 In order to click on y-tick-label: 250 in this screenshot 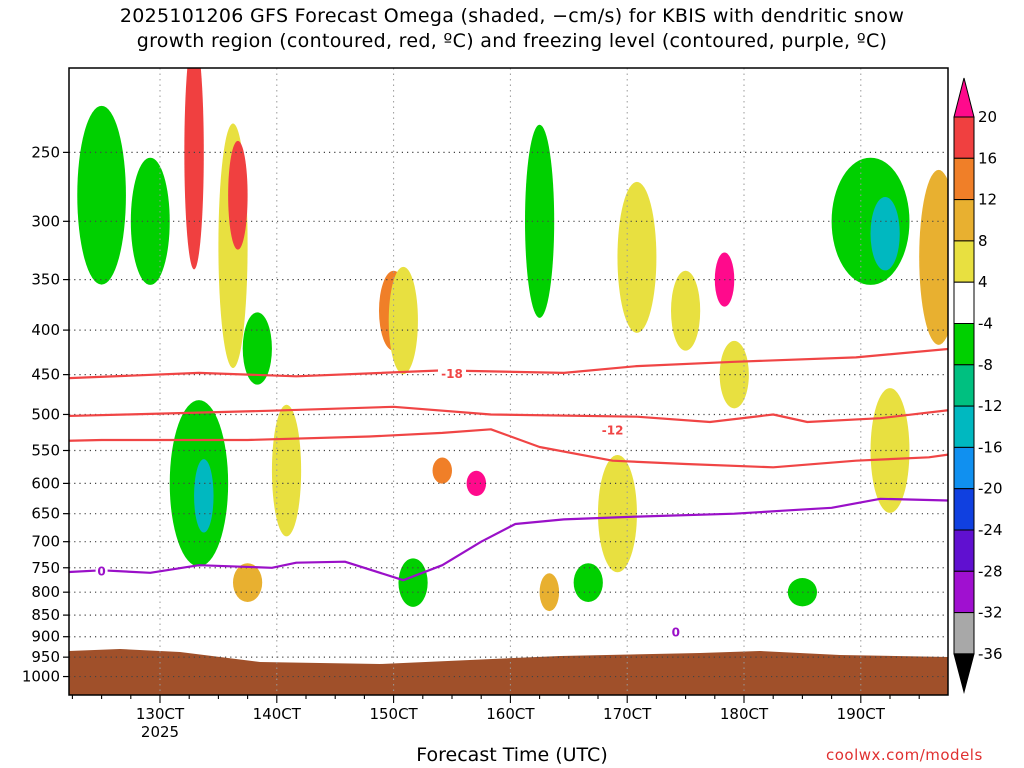, I will do `click(45, 152)`.